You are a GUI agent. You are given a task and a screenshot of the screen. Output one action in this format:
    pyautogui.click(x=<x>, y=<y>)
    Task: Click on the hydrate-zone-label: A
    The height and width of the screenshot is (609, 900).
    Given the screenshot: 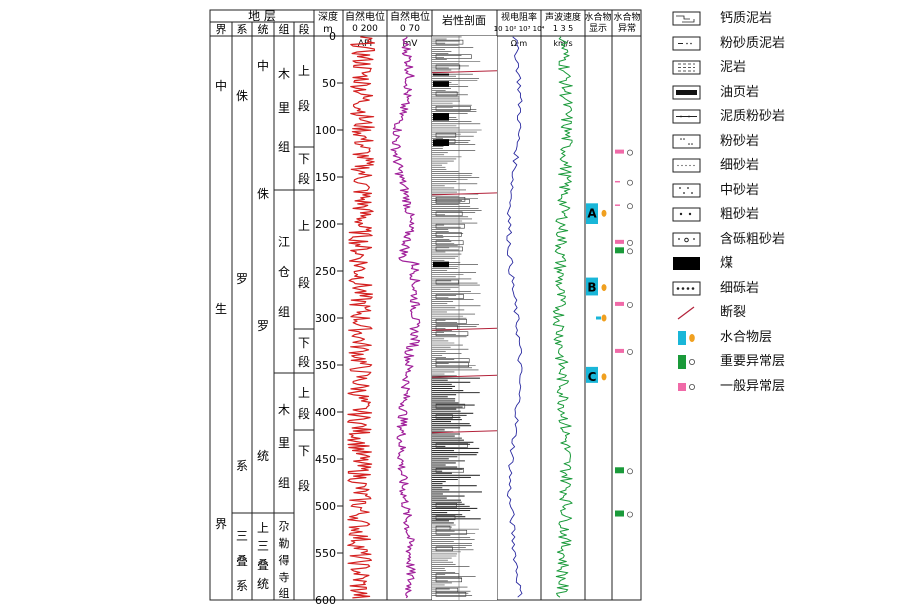 What is the action you would take?
    pyautogui.click(x=592, y=213)
    